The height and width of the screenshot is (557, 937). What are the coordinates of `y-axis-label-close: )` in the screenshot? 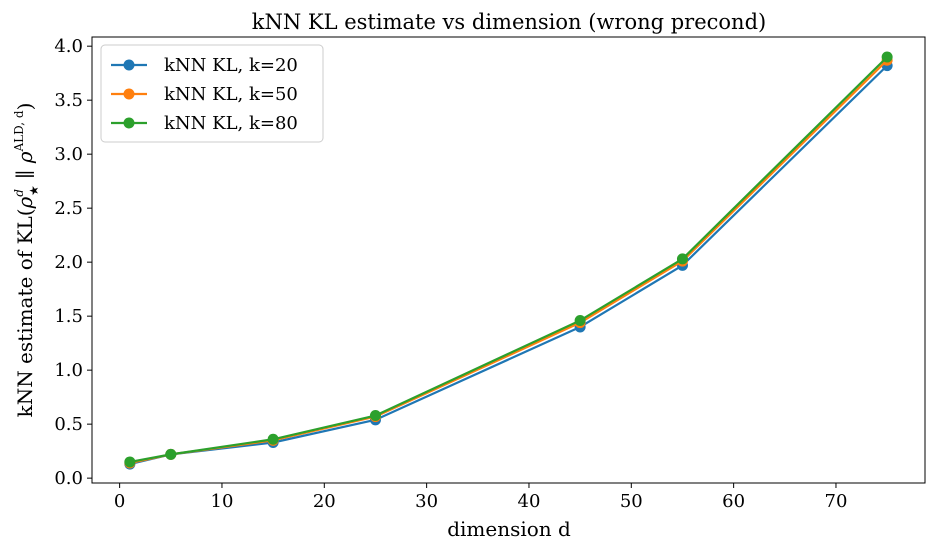 It's located at (25, 107).